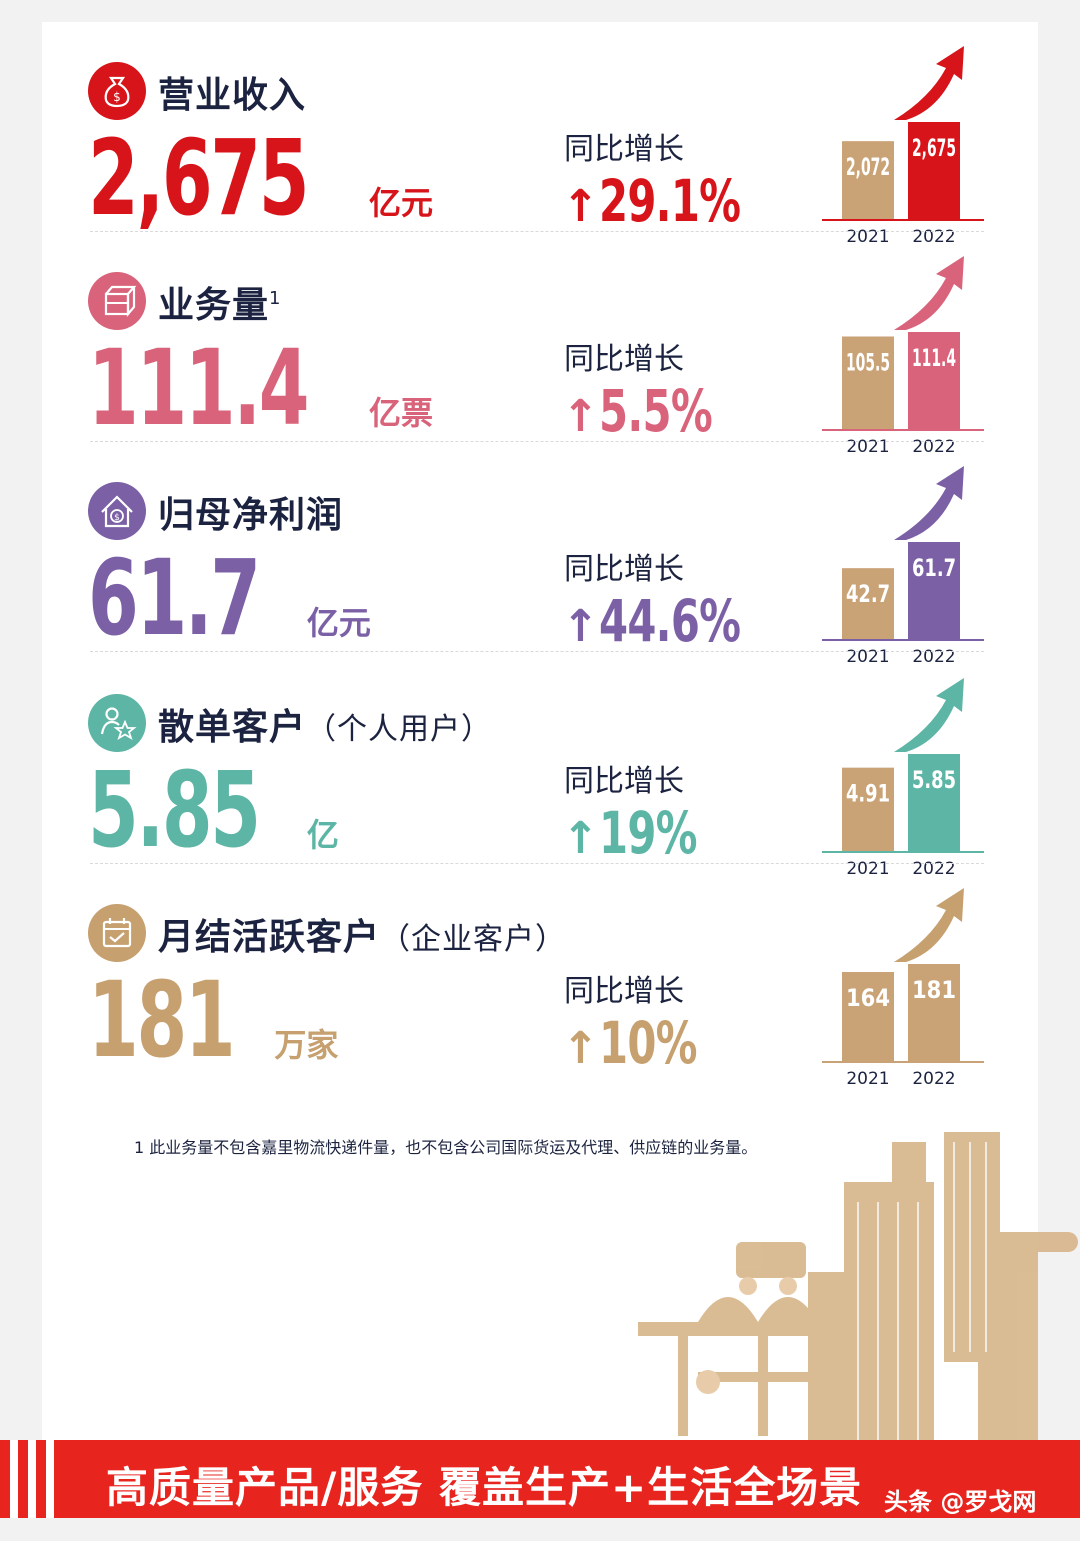  I want to click on yoy-percent: 44.6%, so click(669, 621).